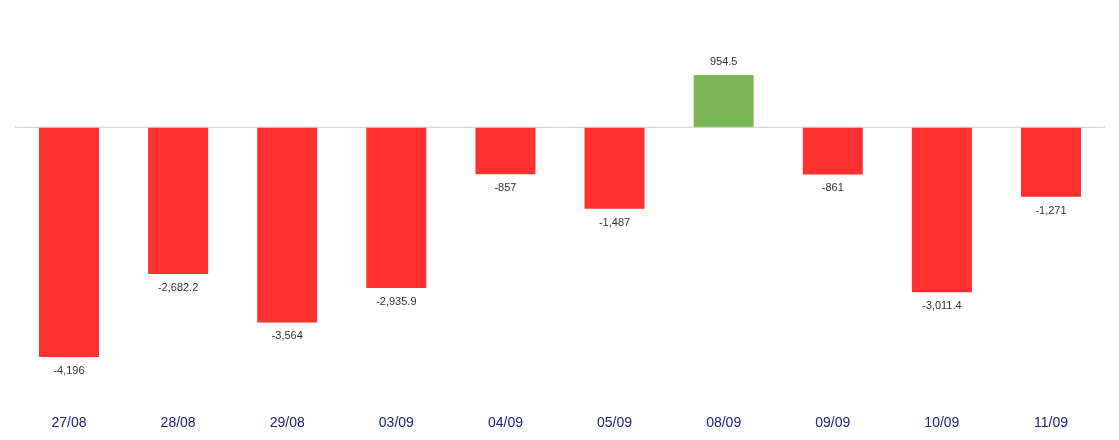  Describe the element at coordinates (832, 187) in the screenshot. I see `data-label: -861` at that location.